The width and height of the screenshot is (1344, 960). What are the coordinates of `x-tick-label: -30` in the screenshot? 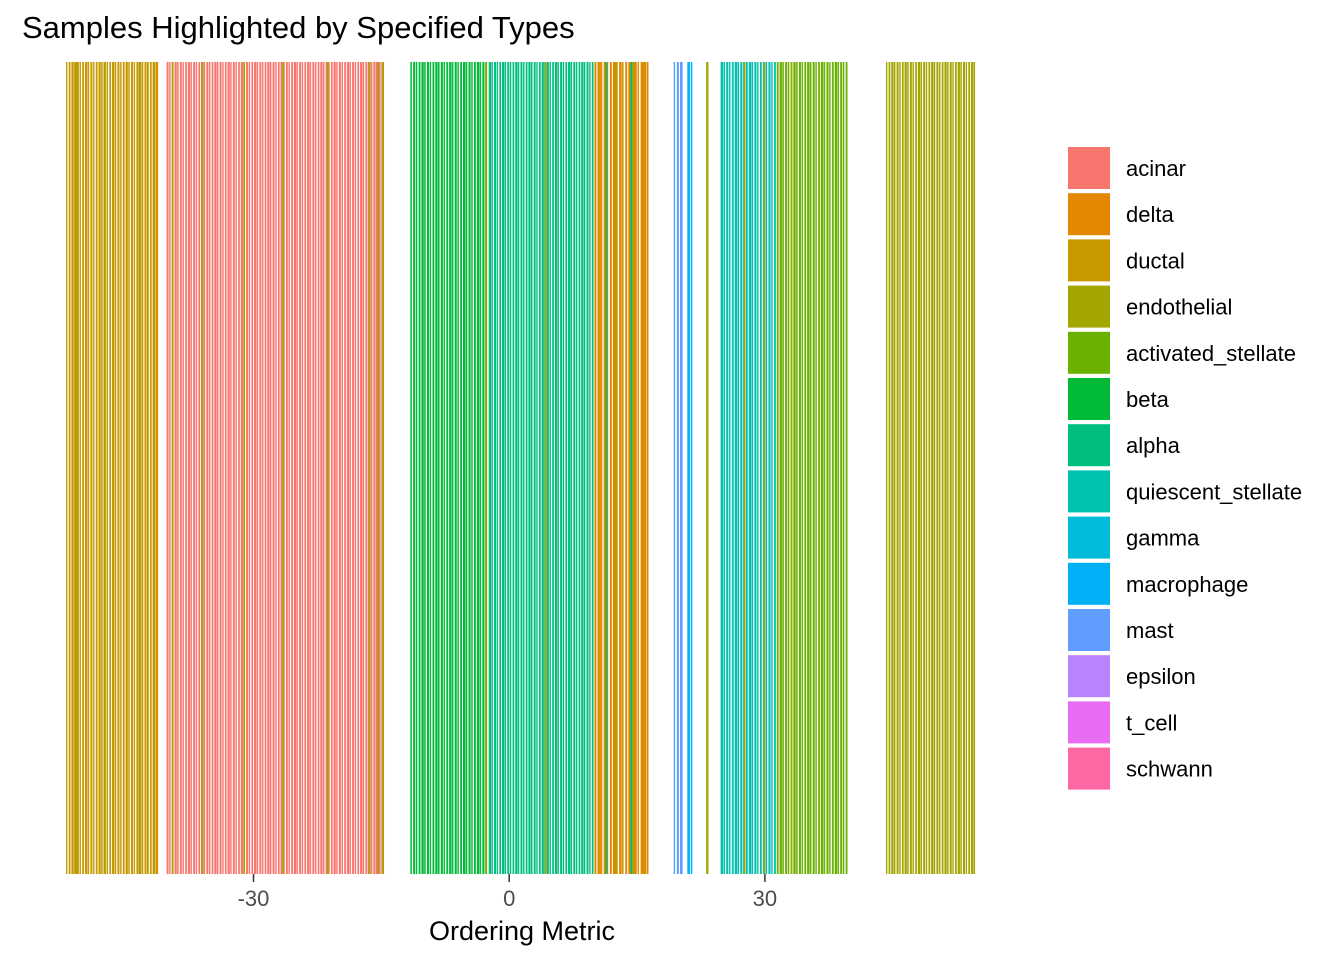 It's located at (254, 898).